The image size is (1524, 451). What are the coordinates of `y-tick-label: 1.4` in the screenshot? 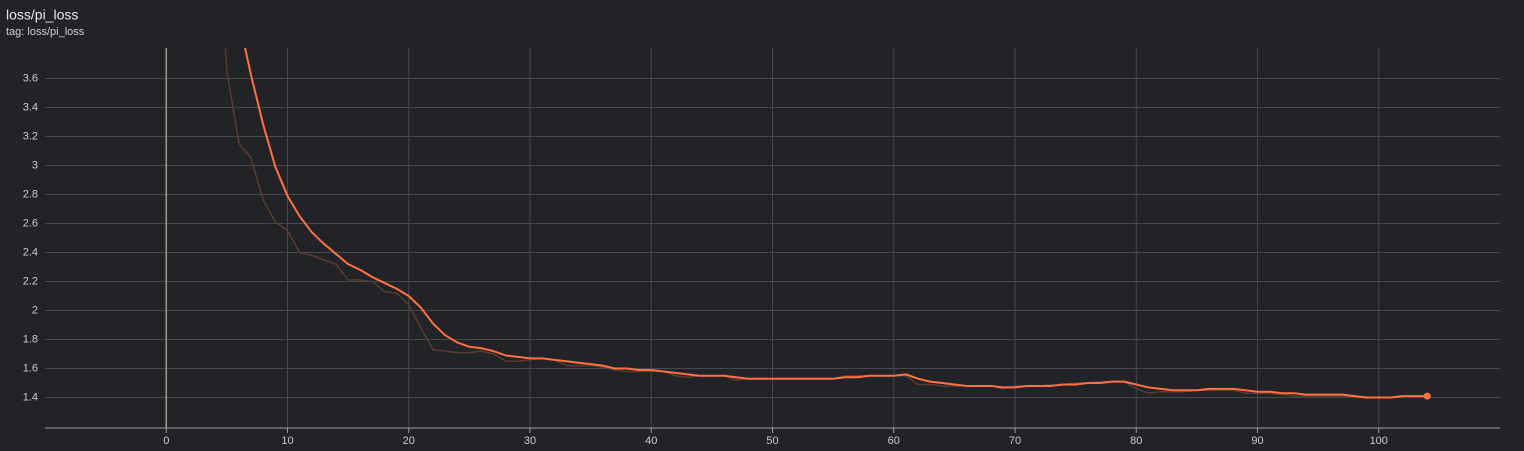 It's located at (30, 397).